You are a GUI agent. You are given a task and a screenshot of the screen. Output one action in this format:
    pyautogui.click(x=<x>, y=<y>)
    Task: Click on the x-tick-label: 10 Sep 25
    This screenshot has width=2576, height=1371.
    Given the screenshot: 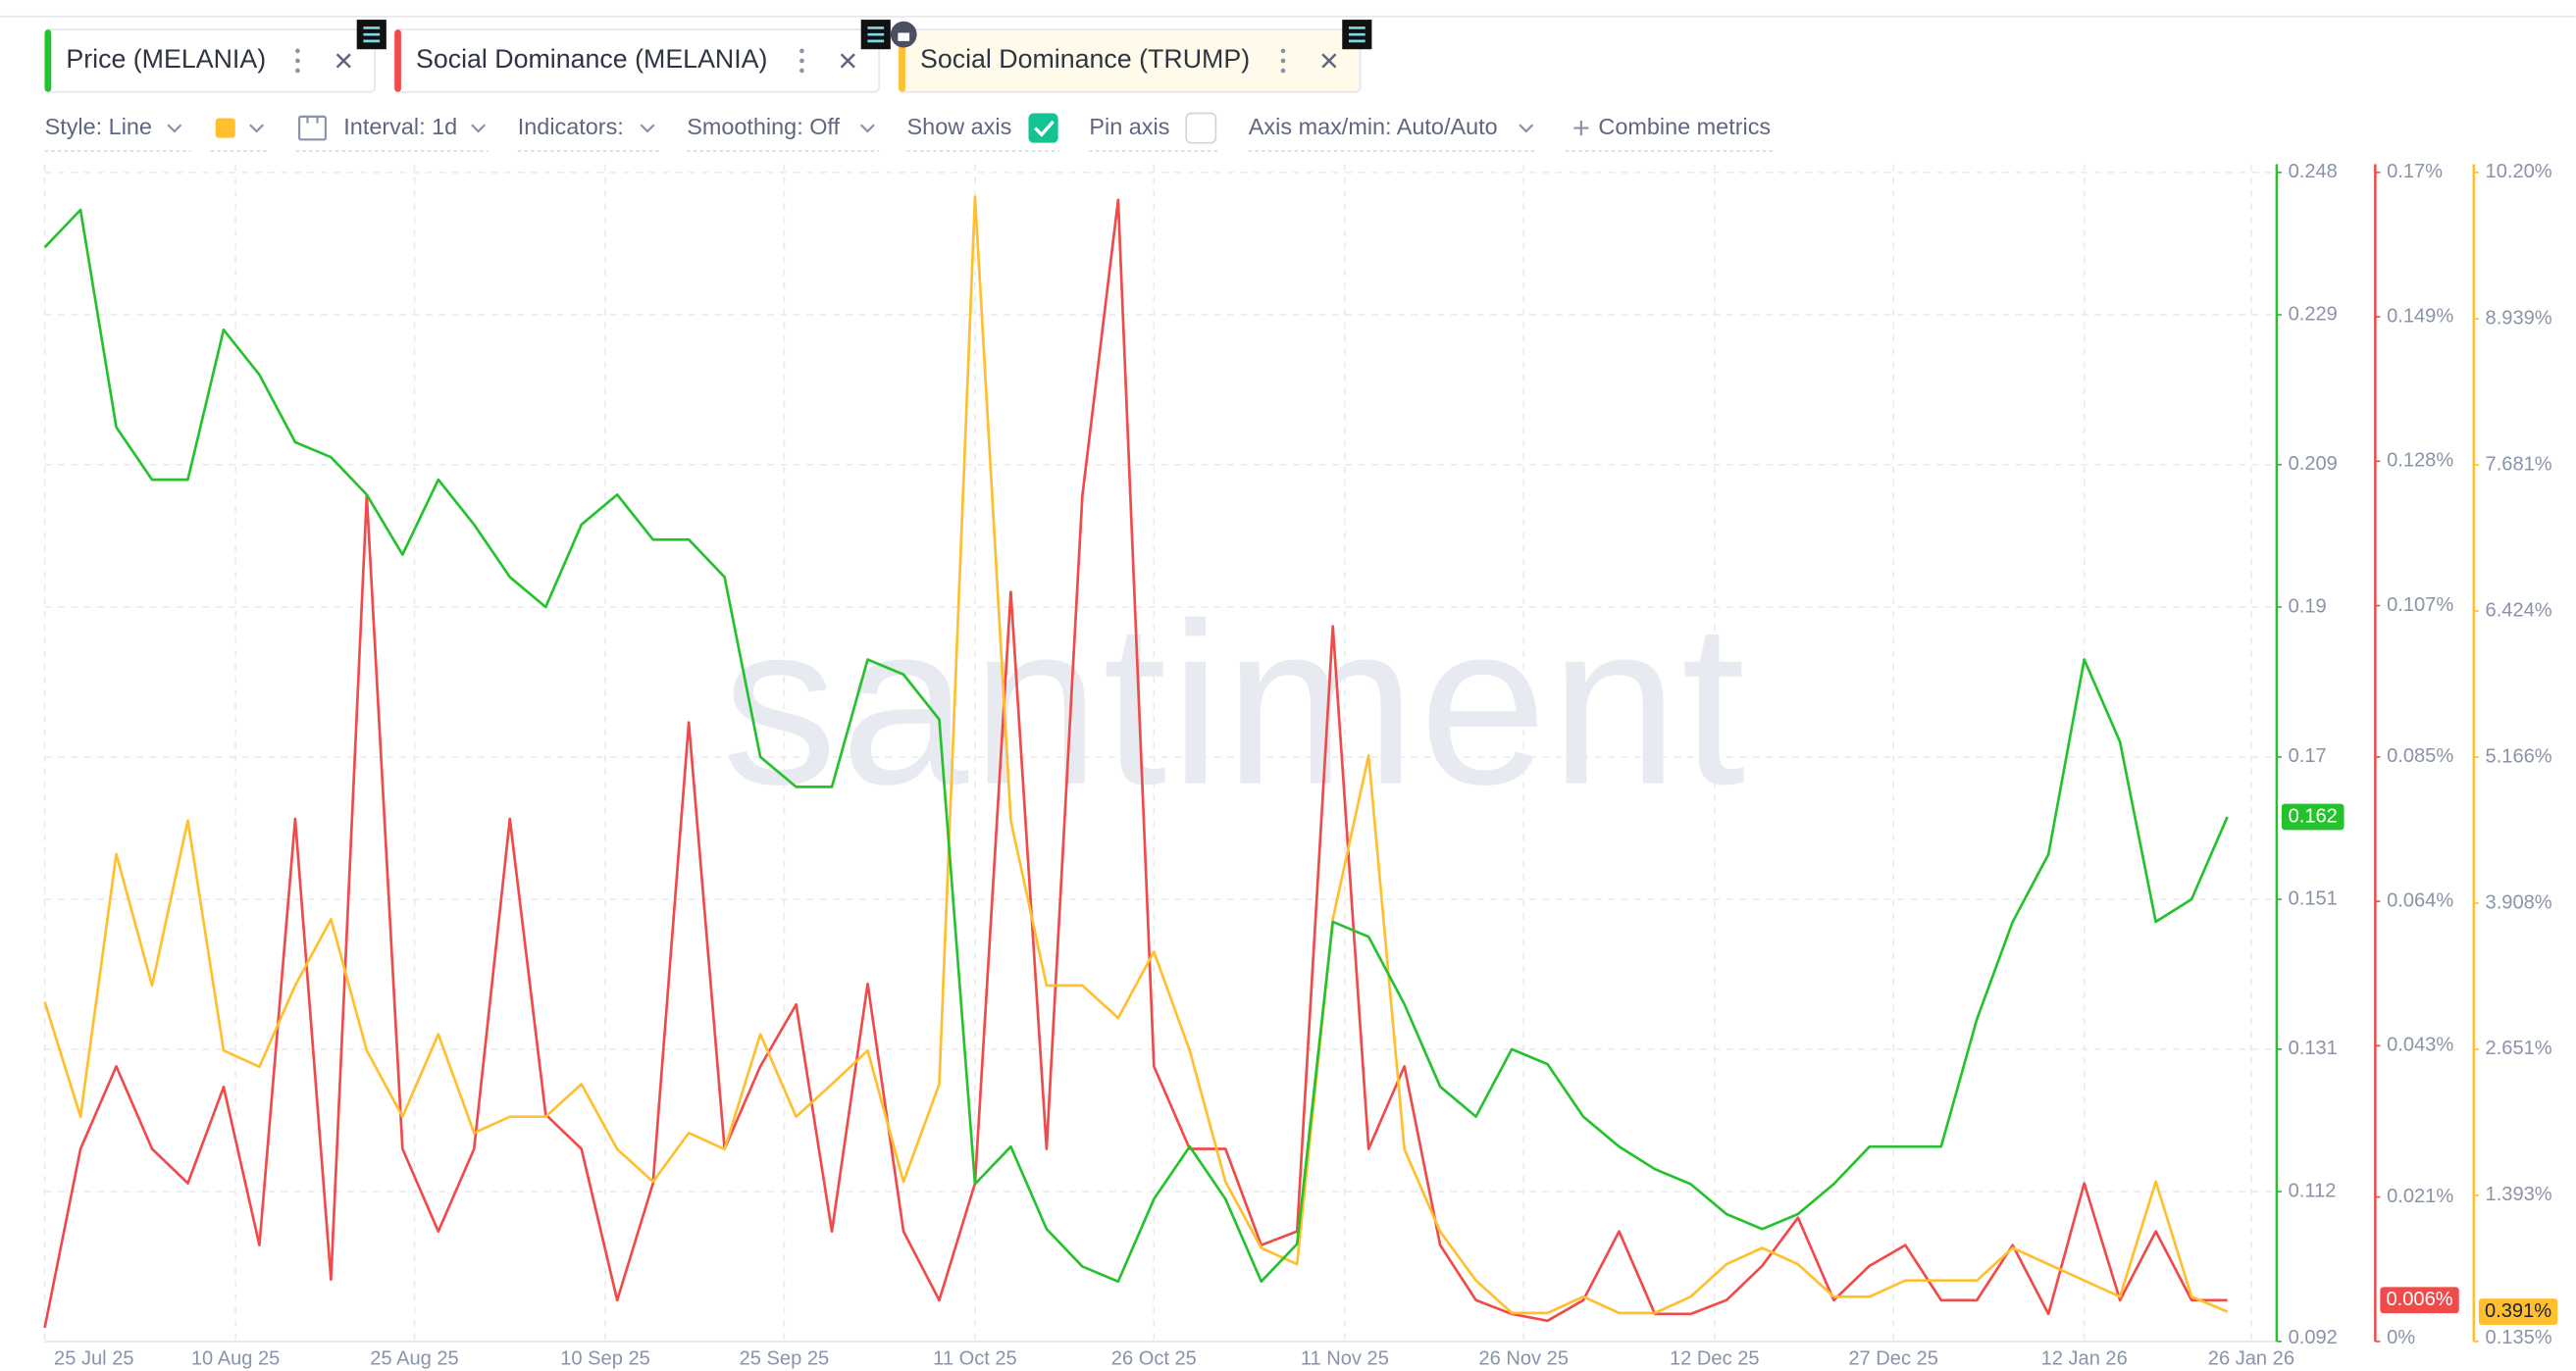 What is the action you would take?
    pyautogui.click(x=605, y=1359)
    